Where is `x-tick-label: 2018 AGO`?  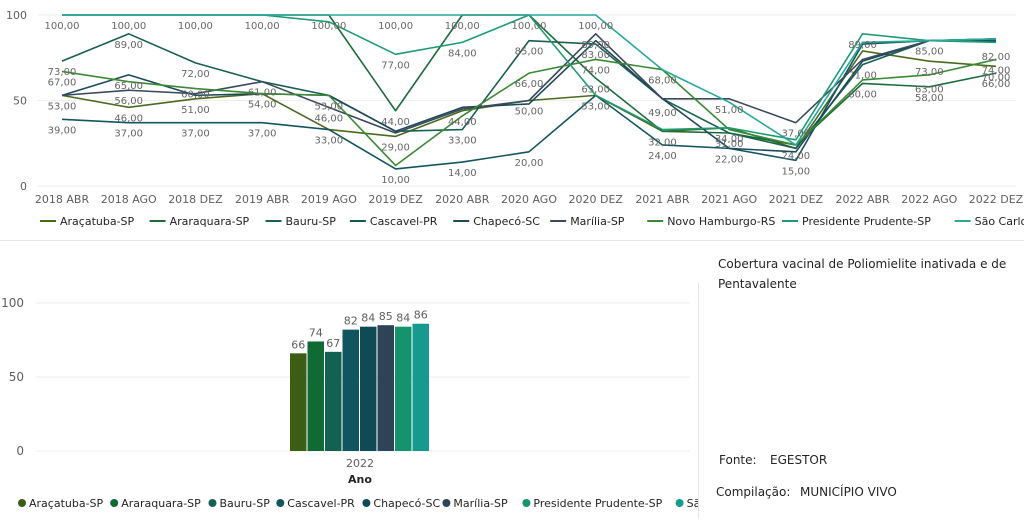 x-tick-label: 2018 AGO is located at coordinates (129, 199).